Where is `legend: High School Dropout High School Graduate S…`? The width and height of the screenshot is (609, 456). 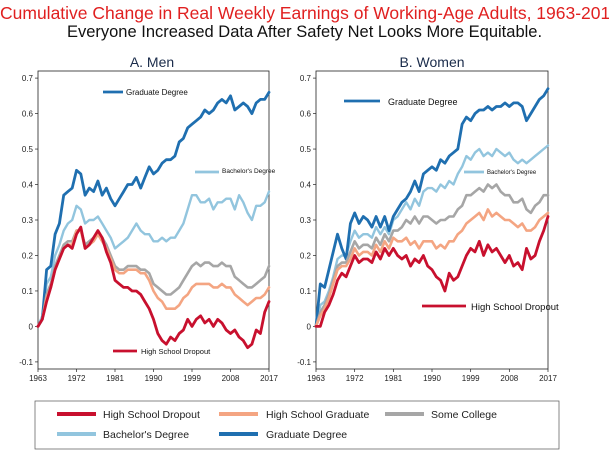 legend: High School Dropout High School Graduate S… is located at coordinates (297, 425).